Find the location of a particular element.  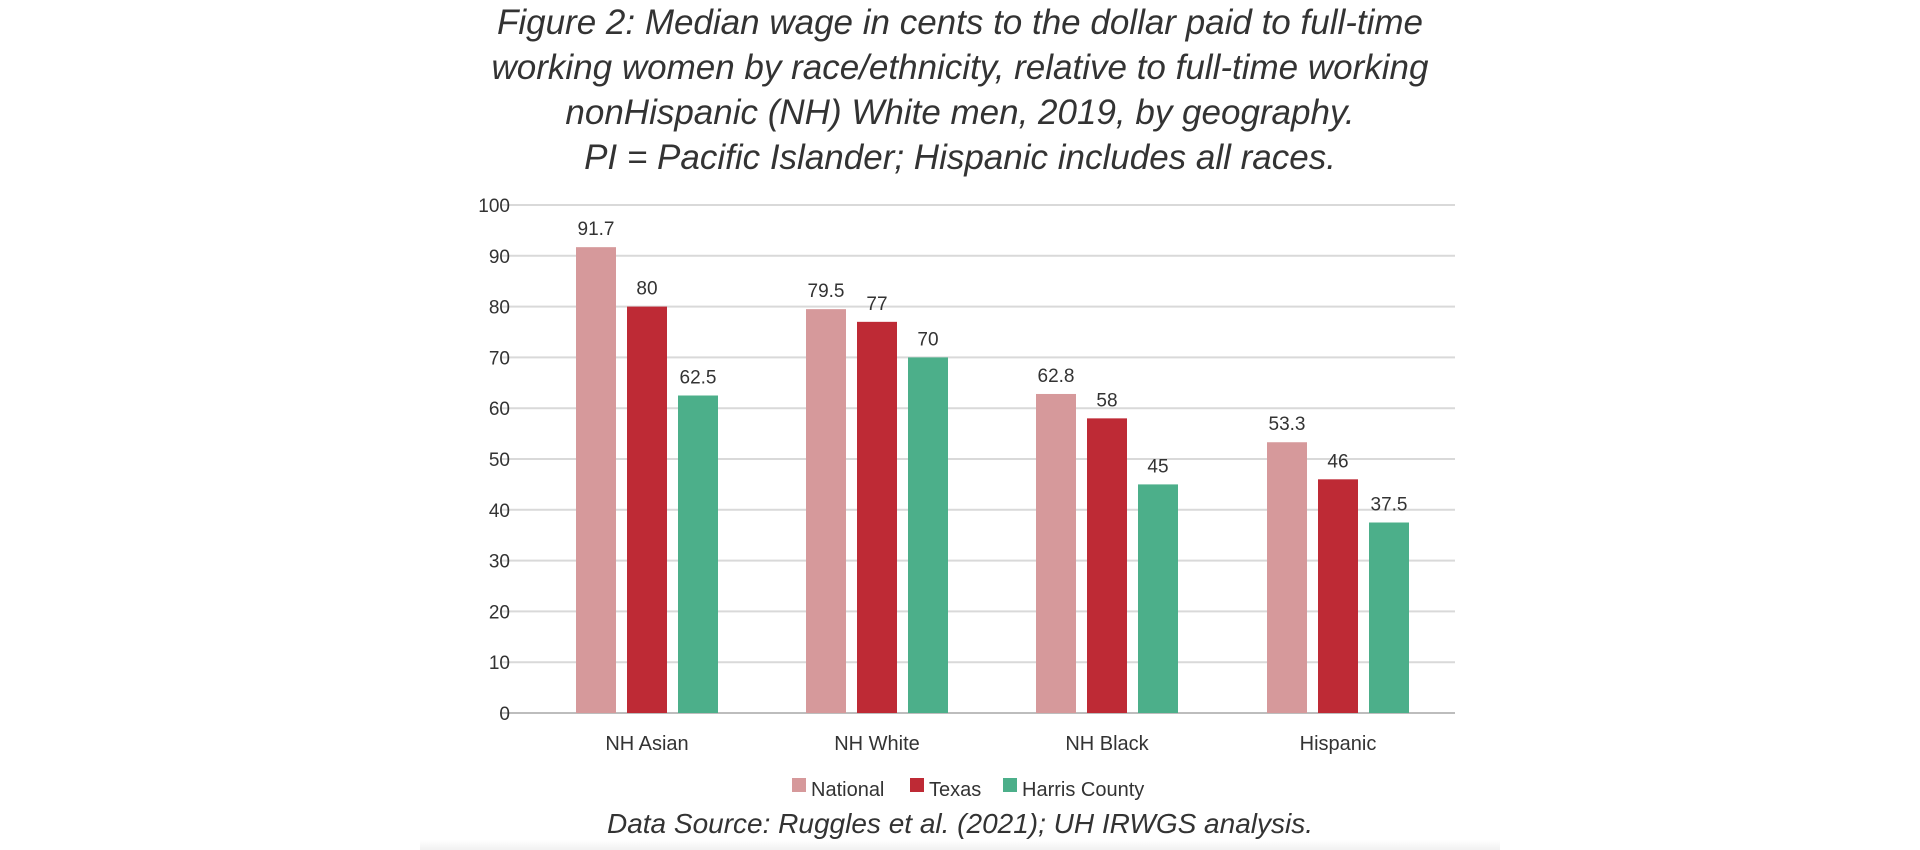

y-tick-label: 30 is located at coordinates (499, 562).